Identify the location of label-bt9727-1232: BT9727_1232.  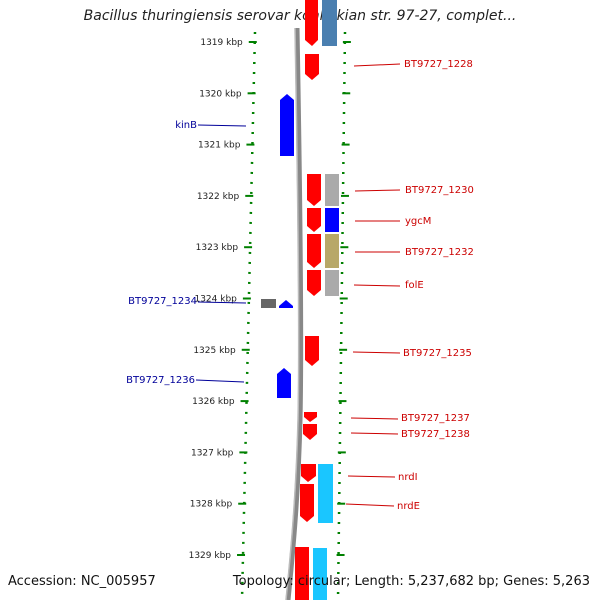
(439, 252).